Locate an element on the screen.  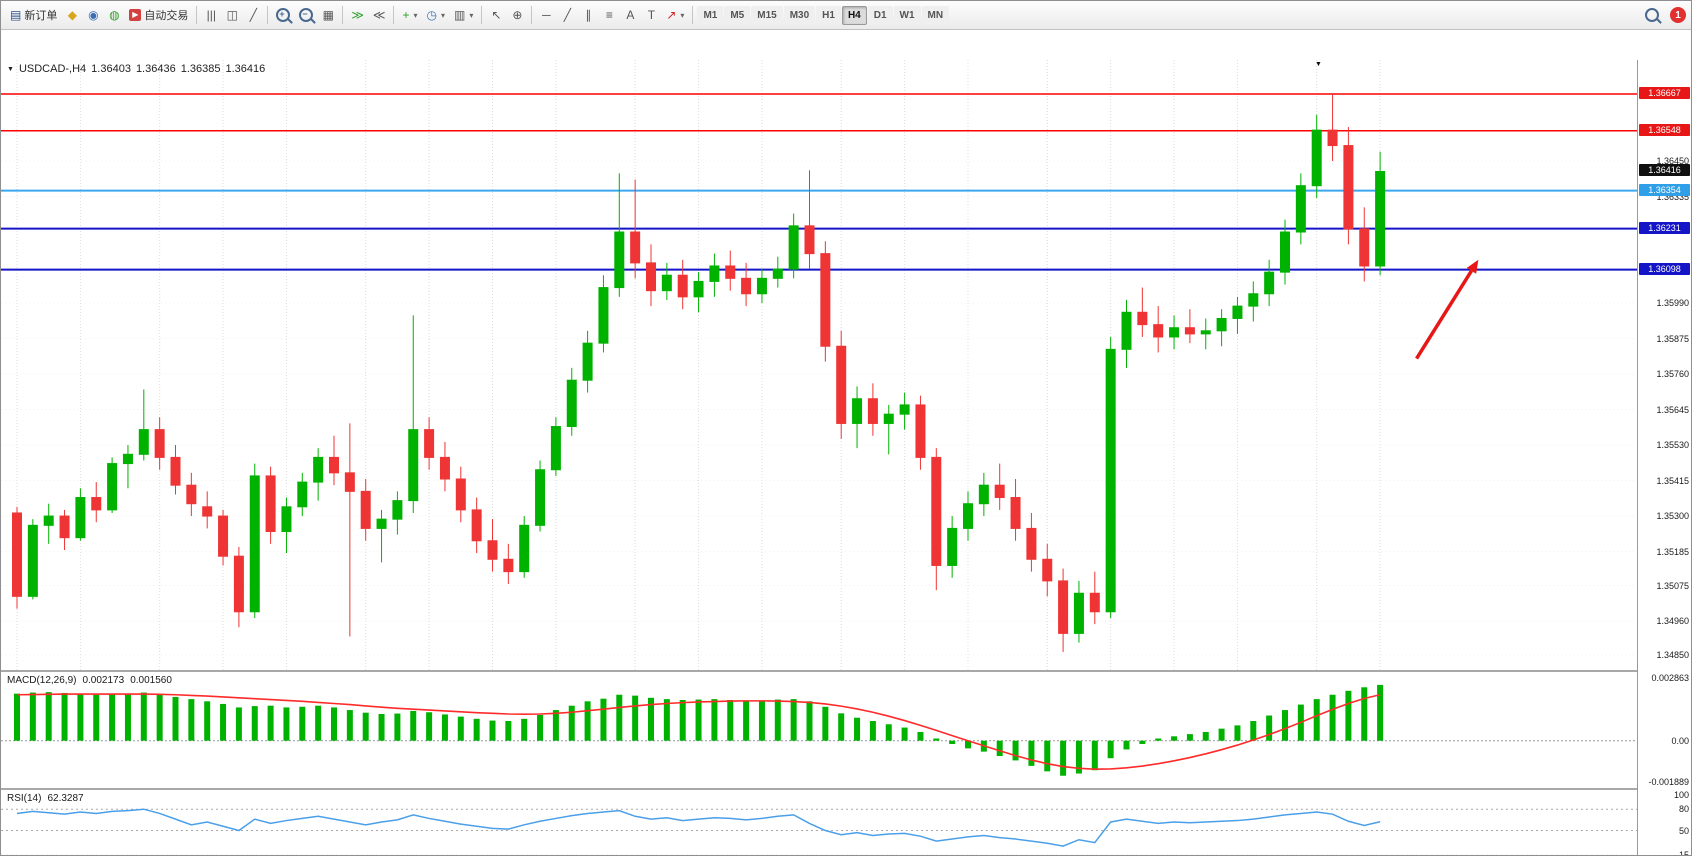
autotrade-icon: ▶ is located at coordinates (135, 15).